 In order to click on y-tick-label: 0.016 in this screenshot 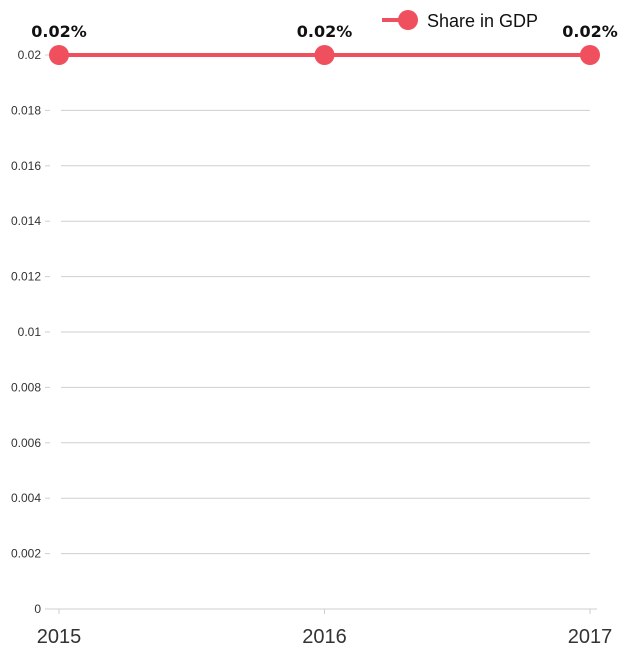, I will do `click(26, 166)`.